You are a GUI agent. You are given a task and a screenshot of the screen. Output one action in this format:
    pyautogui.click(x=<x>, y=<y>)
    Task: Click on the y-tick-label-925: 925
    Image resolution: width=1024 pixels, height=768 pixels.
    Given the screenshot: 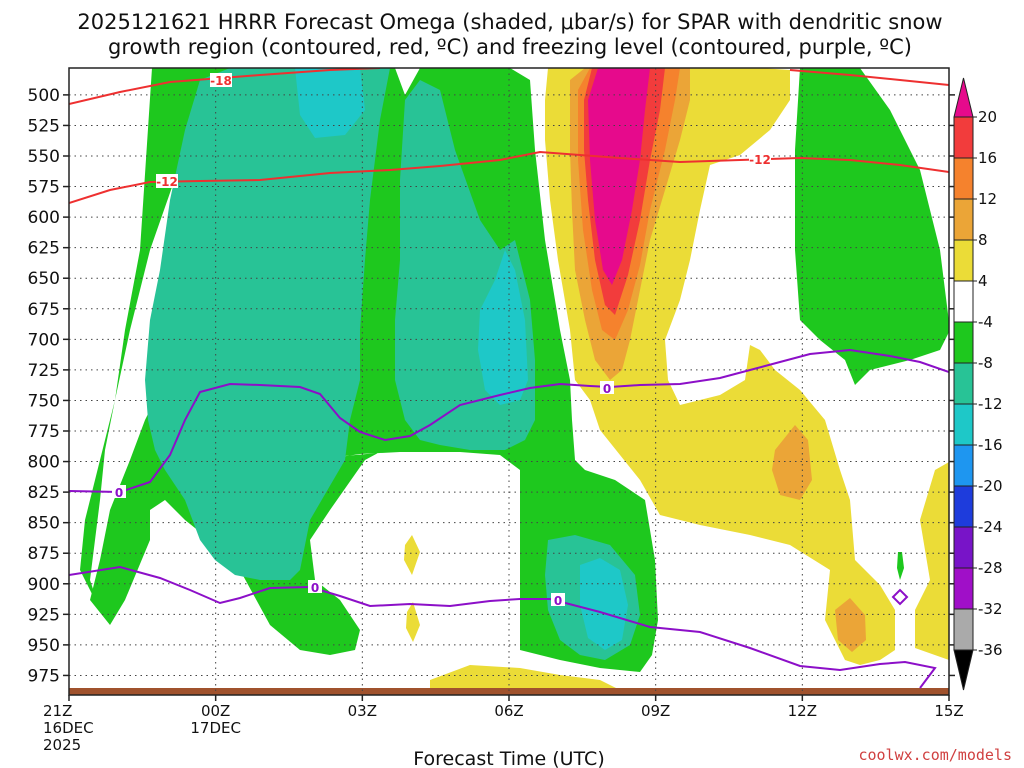 What is the action you would take?
    pyautogui.click(x=44, y=615)
    